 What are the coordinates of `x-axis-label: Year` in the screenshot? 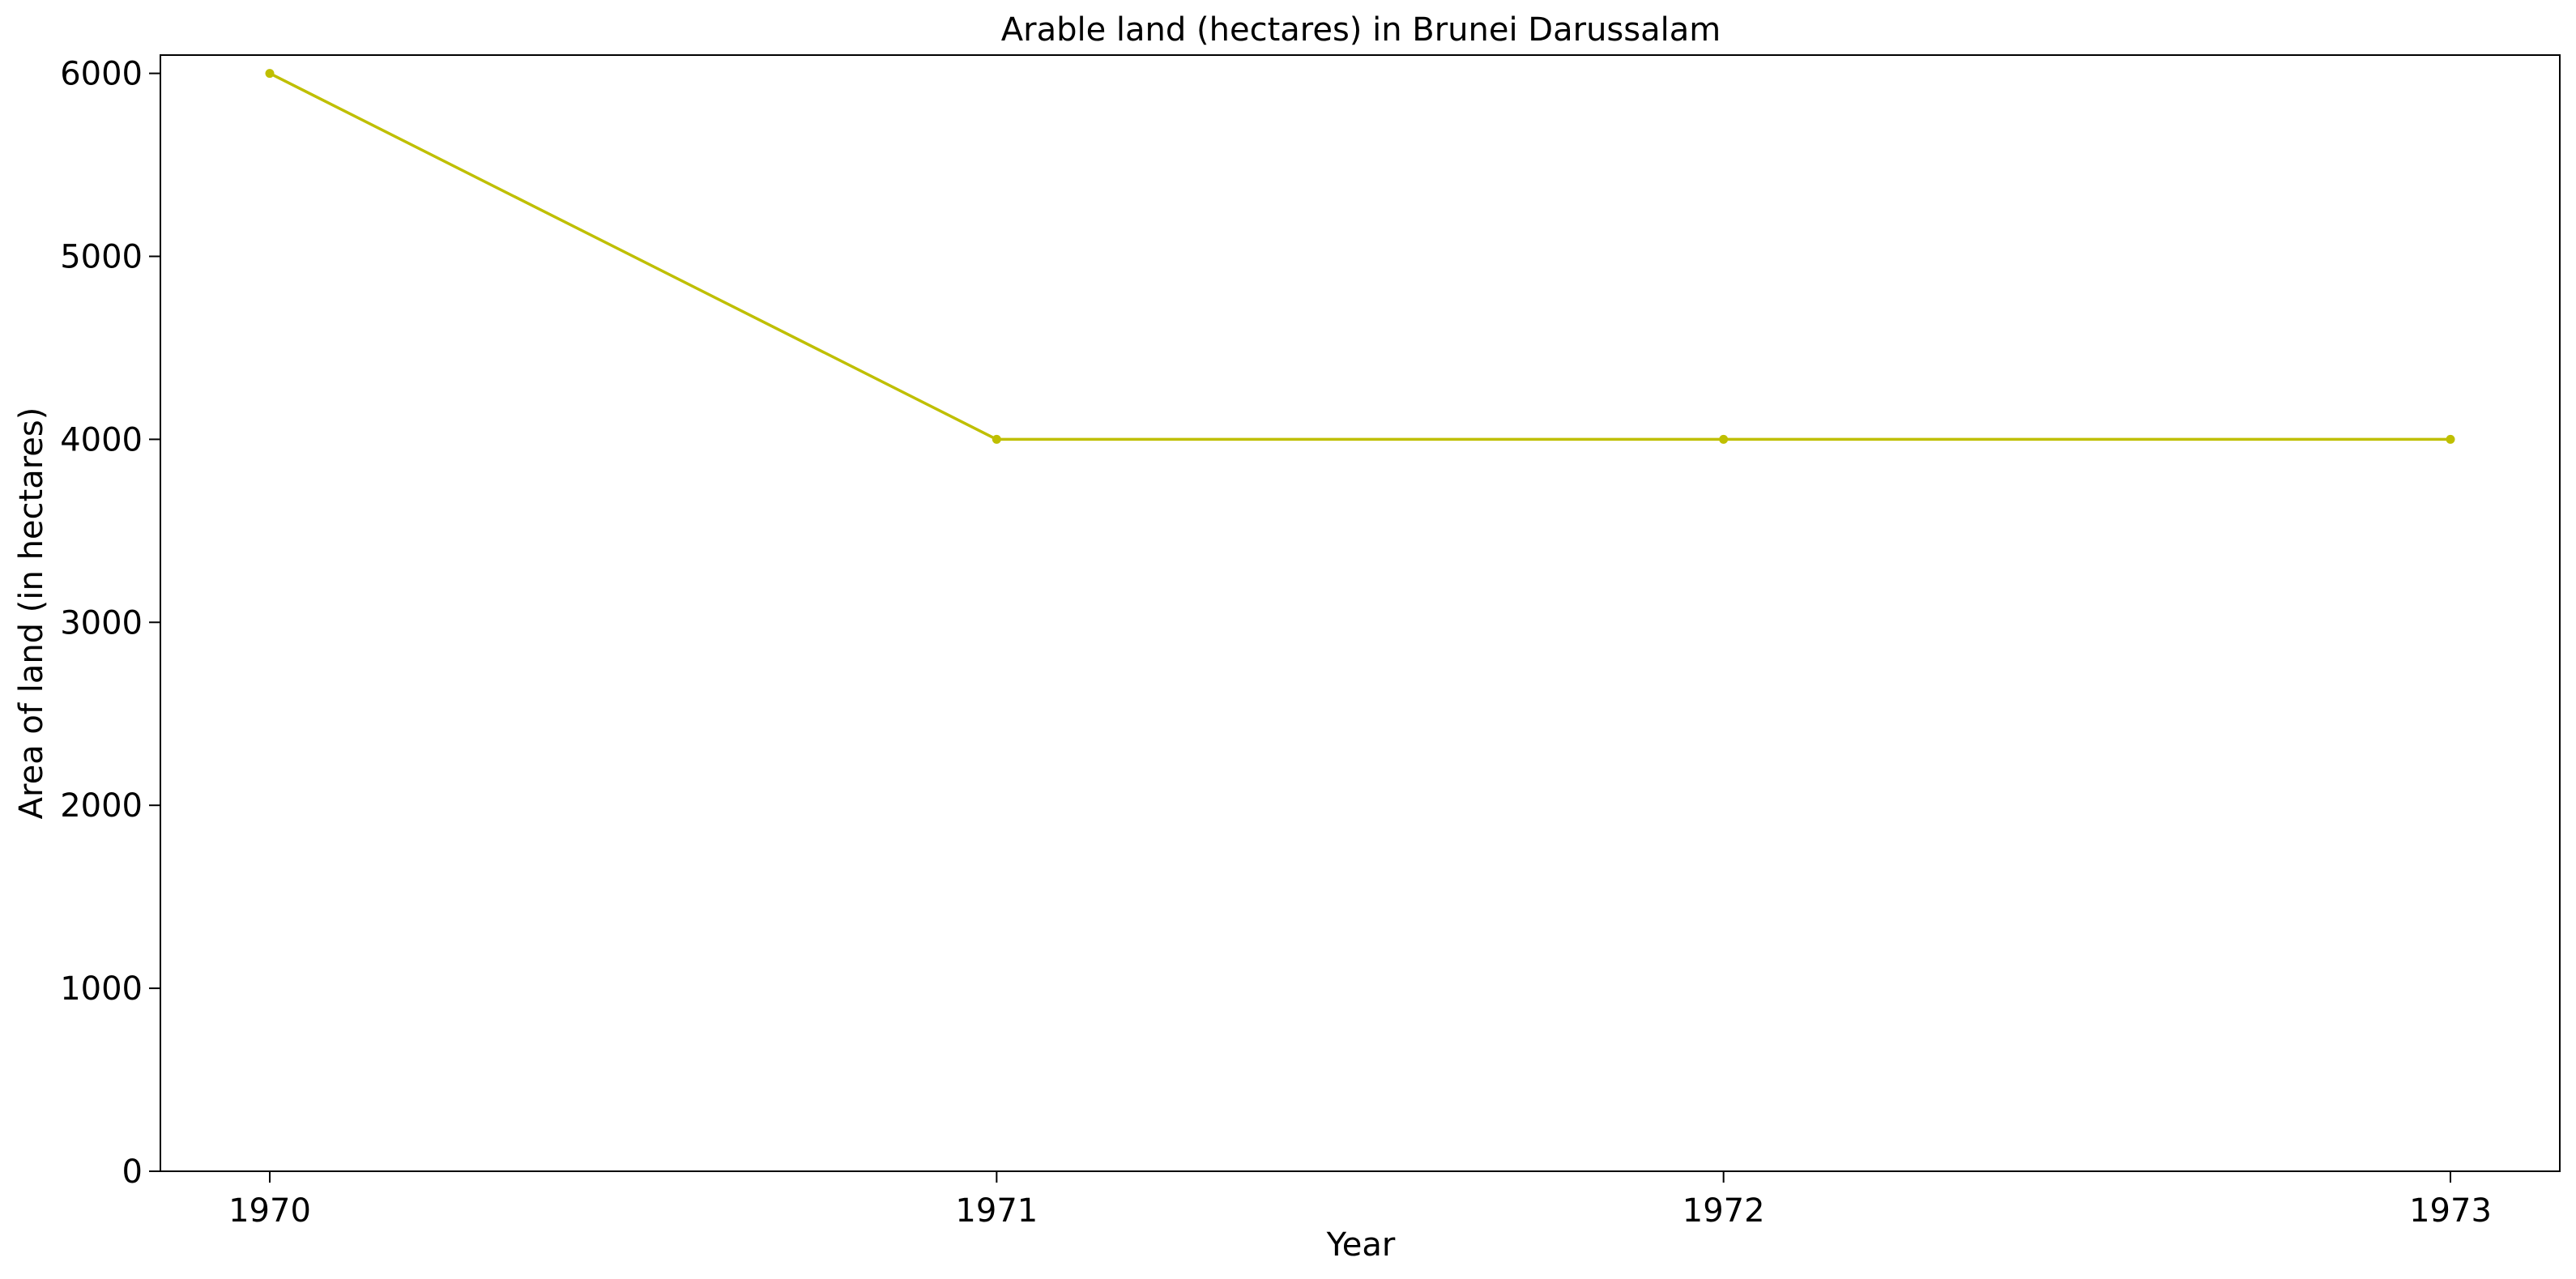 It's located at (1361, 1245).